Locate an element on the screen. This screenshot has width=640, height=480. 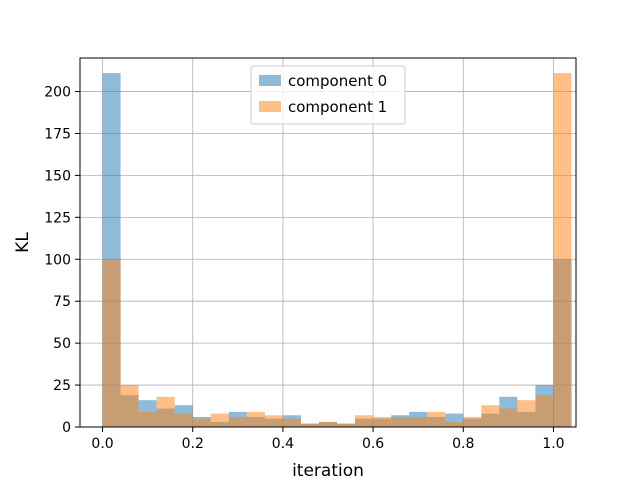
x-tick-label: 0.0 is located at coordinates (102, 444).